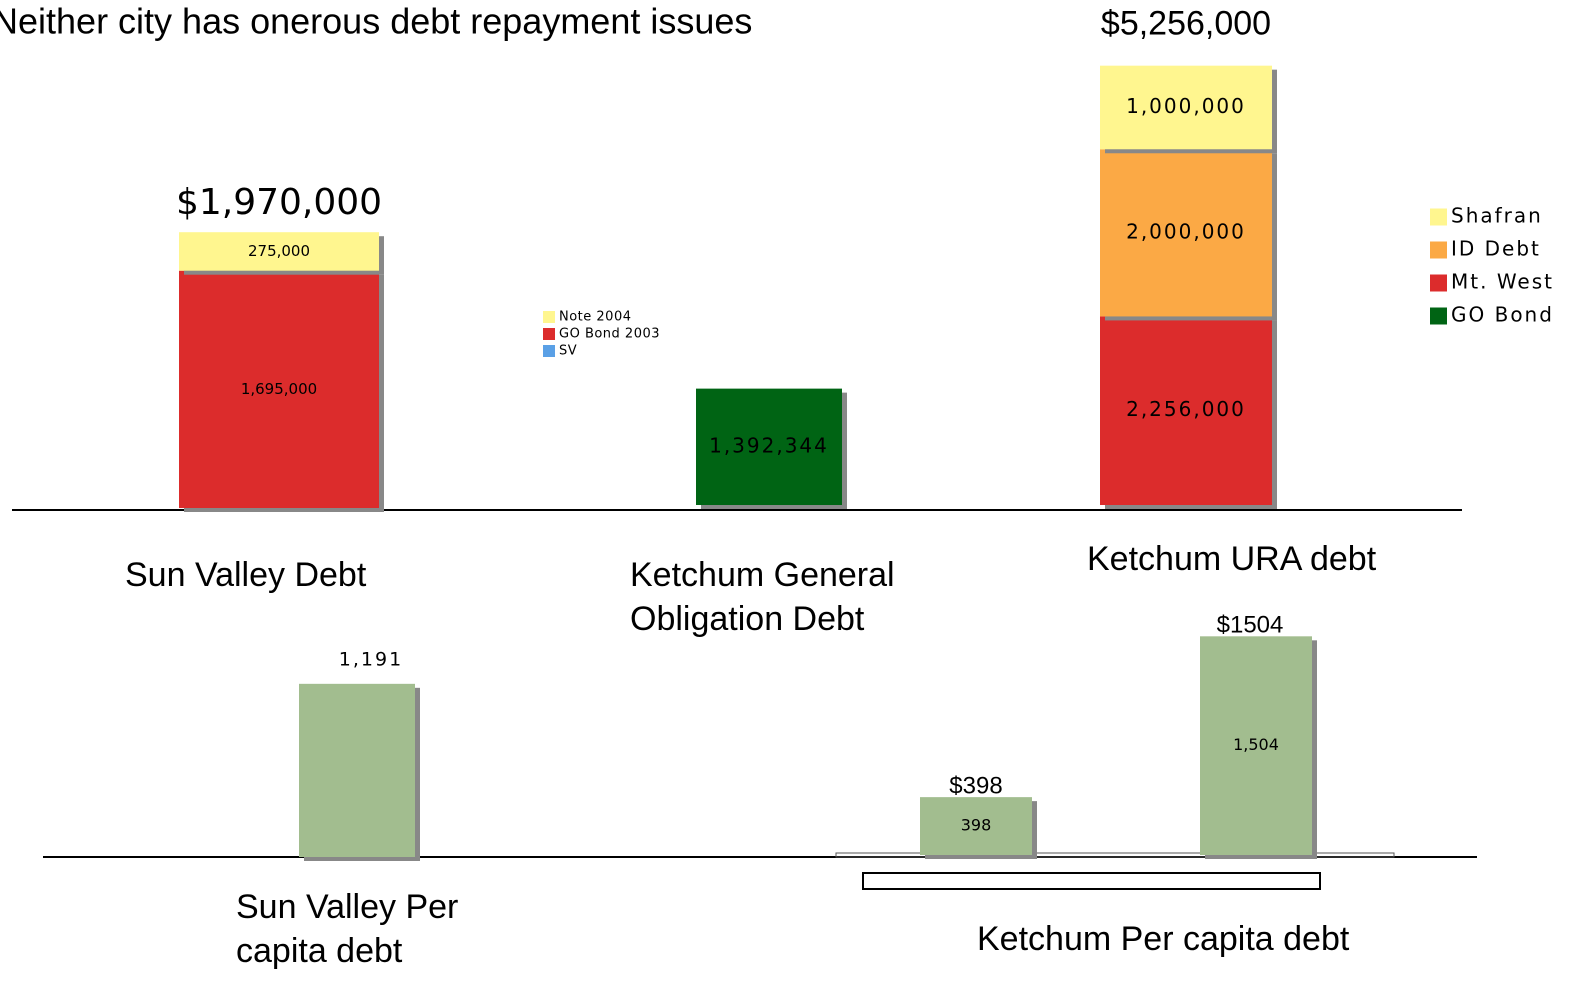 The image size is (1591, 982). What do you see at coordinates (279, 202) in the screenshot?
I see `total-label: $1,970,000` at bounding box center [279, 202].